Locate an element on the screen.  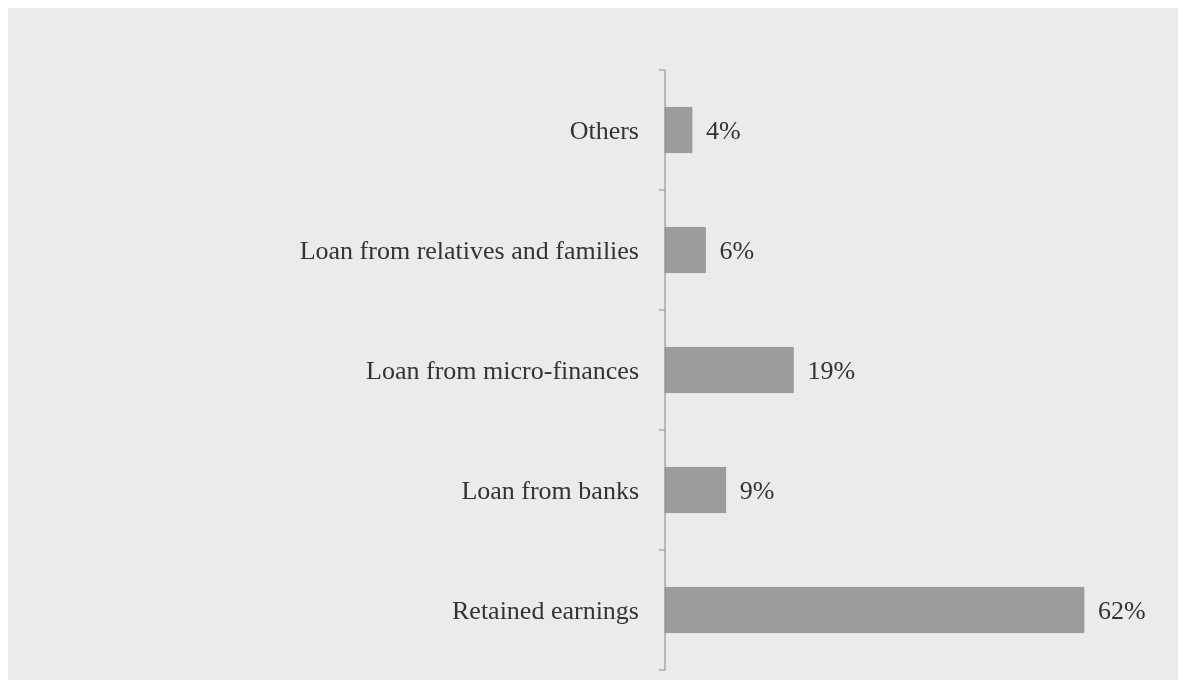
y-tick-label: Loan from micro-finances is located at coordinates (502, 370).